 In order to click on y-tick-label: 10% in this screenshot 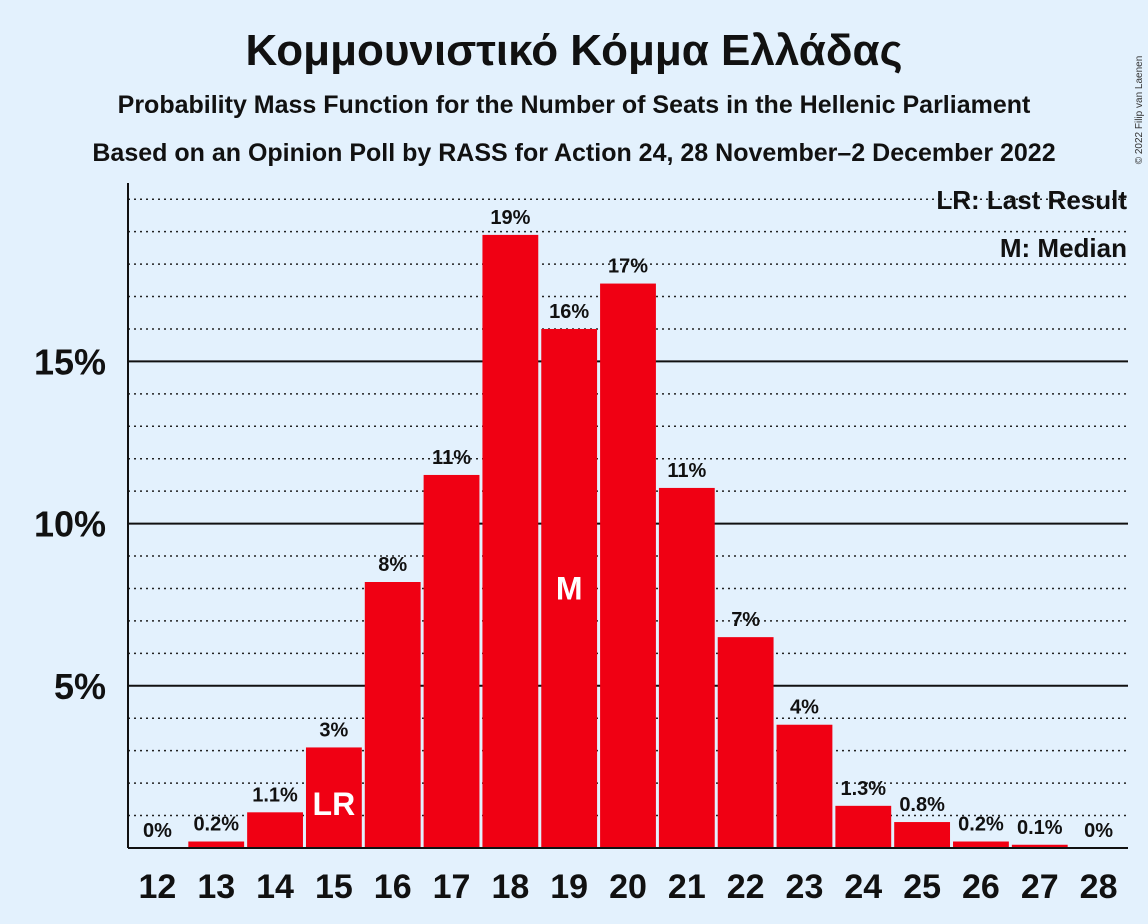, I will do `click(70, 524)`.